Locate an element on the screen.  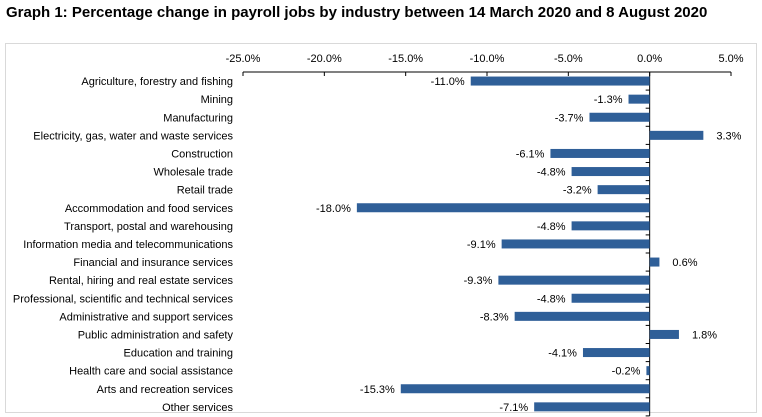
x-tick-label: -20.0% is located at coordinates (324, 59).